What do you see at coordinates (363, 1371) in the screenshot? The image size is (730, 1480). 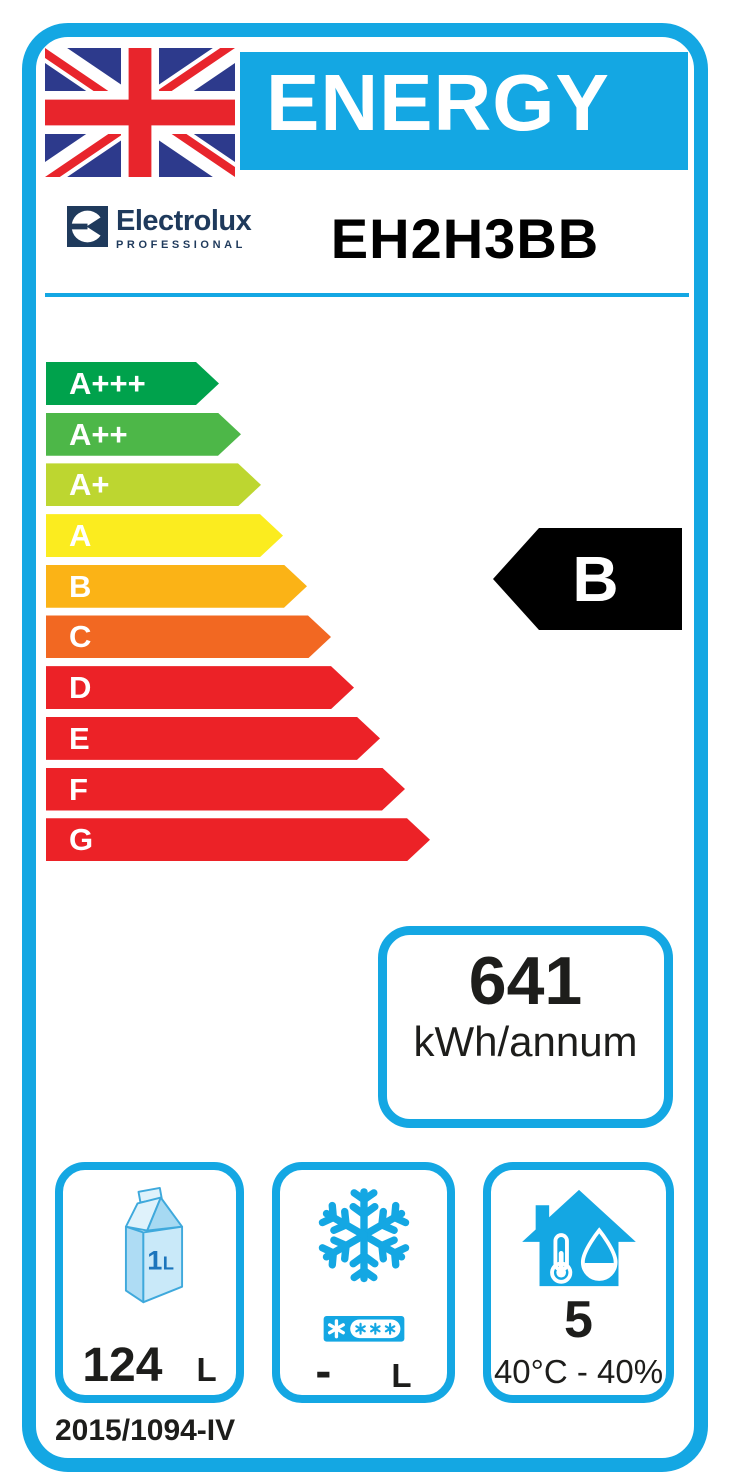 I see `frozen-volume-row: - L` at bounding box center [363, 1371].